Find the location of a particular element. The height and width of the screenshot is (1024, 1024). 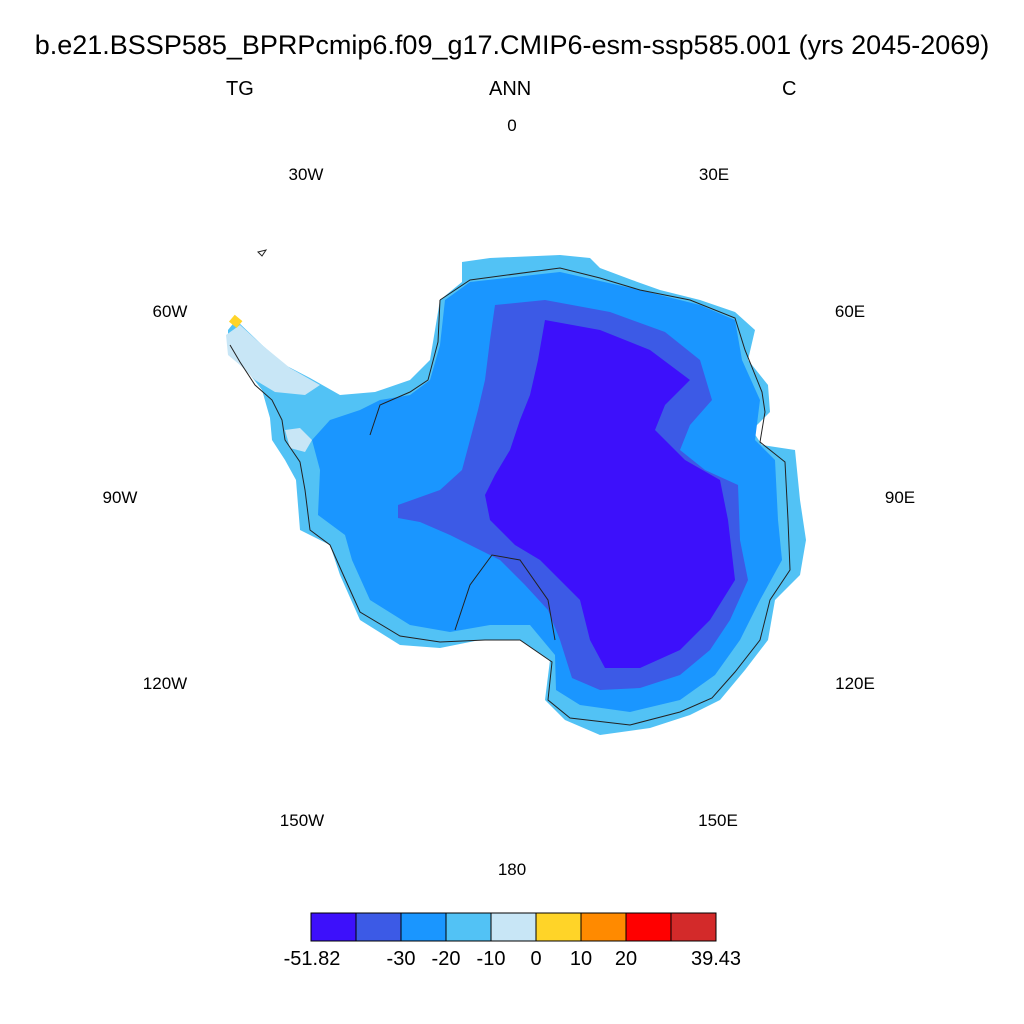

colorbar is located at coordinates (513, 927).